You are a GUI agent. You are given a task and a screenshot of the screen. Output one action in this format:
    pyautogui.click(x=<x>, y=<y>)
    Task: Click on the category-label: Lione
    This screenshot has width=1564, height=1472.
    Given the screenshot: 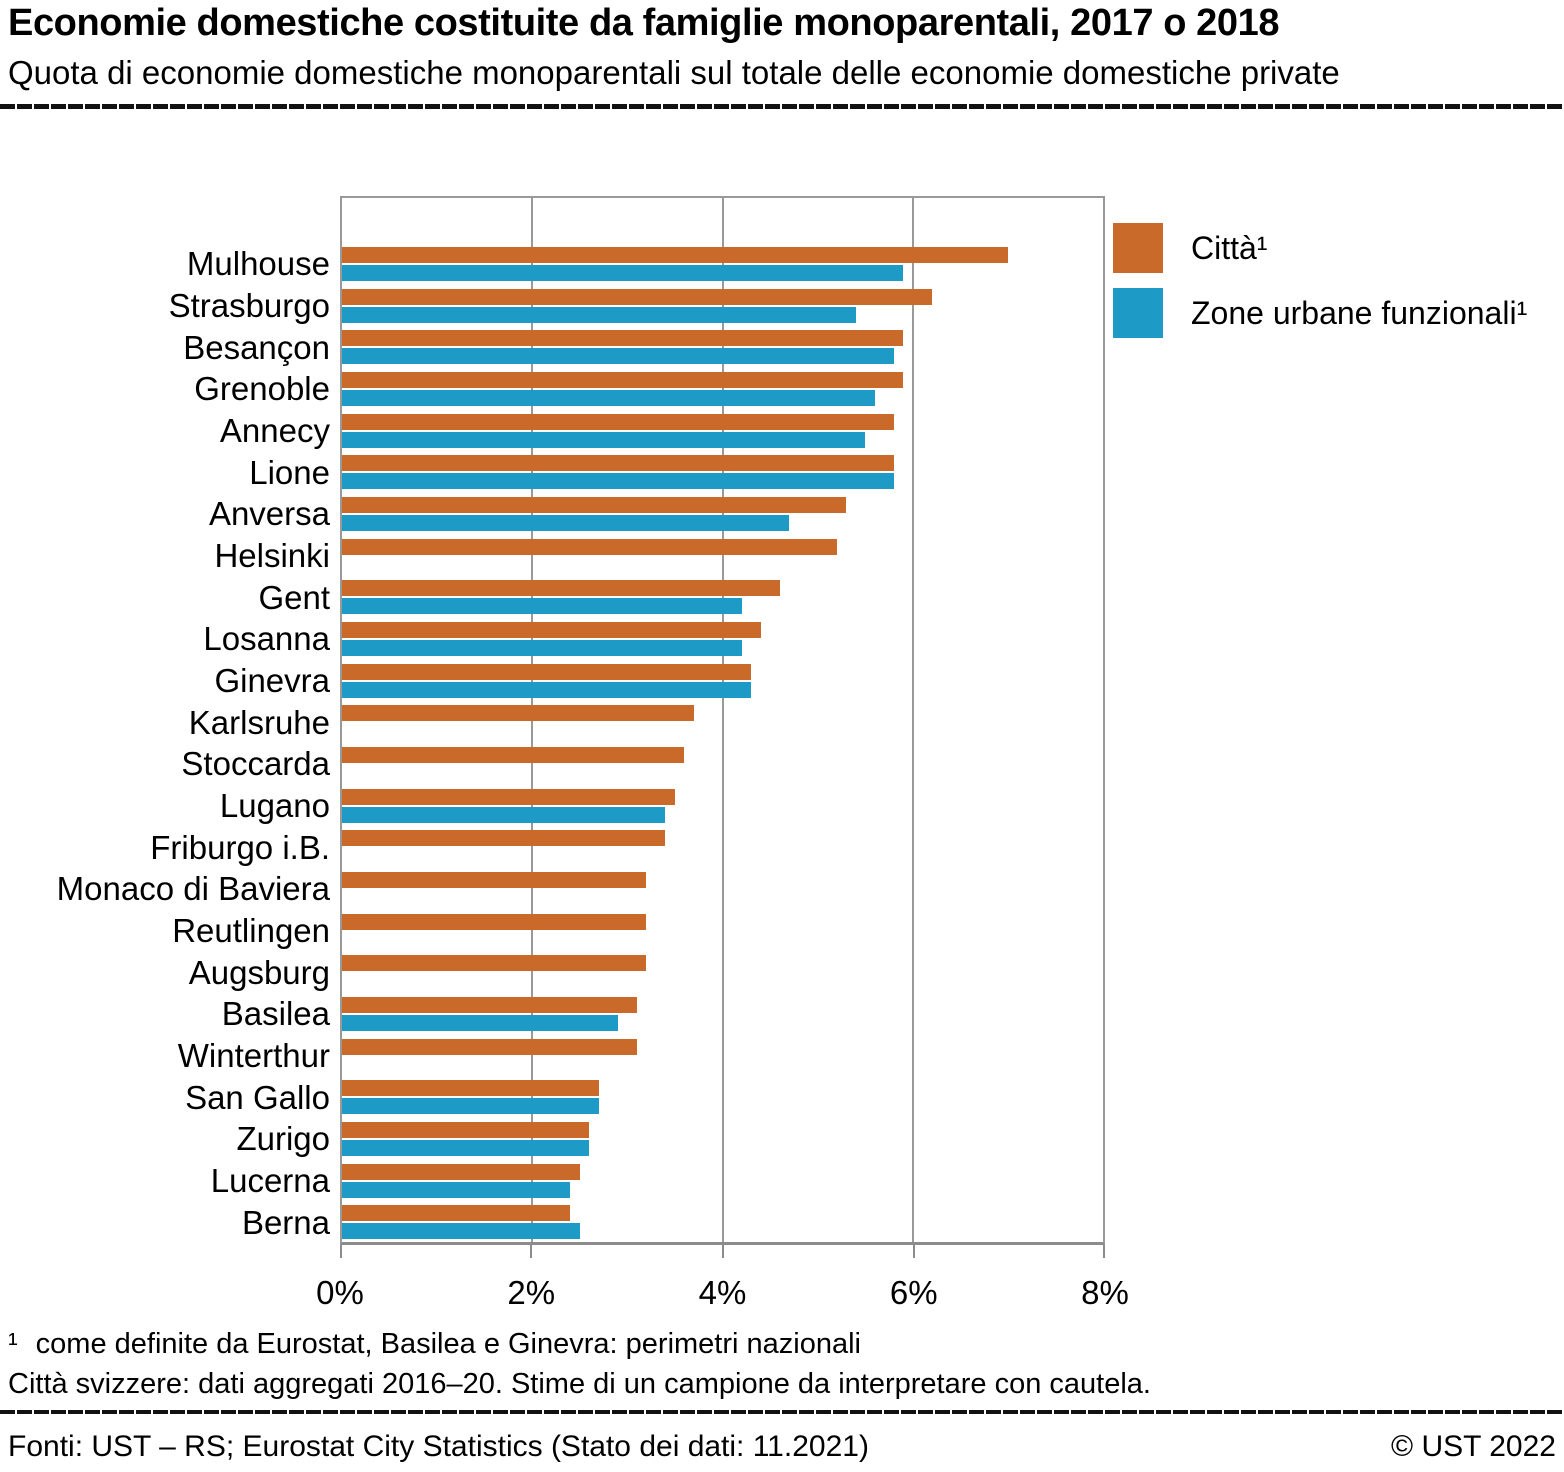 What is the action you would take?
    pyautogui.click(x=289, y=472)
    